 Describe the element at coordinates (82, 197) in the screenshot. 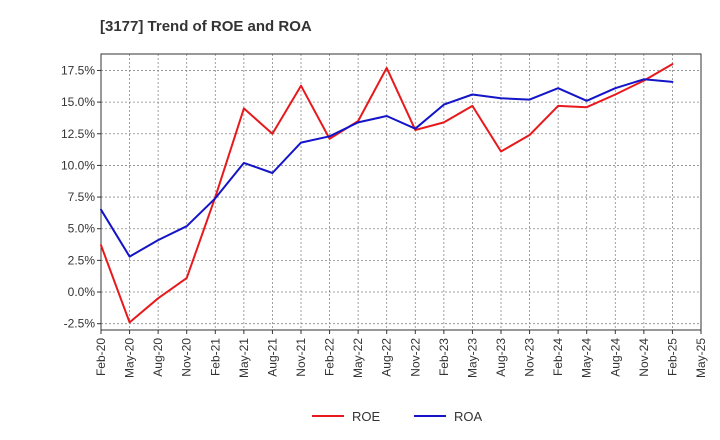

I see `y-tick-label: 7.5%` at that location.